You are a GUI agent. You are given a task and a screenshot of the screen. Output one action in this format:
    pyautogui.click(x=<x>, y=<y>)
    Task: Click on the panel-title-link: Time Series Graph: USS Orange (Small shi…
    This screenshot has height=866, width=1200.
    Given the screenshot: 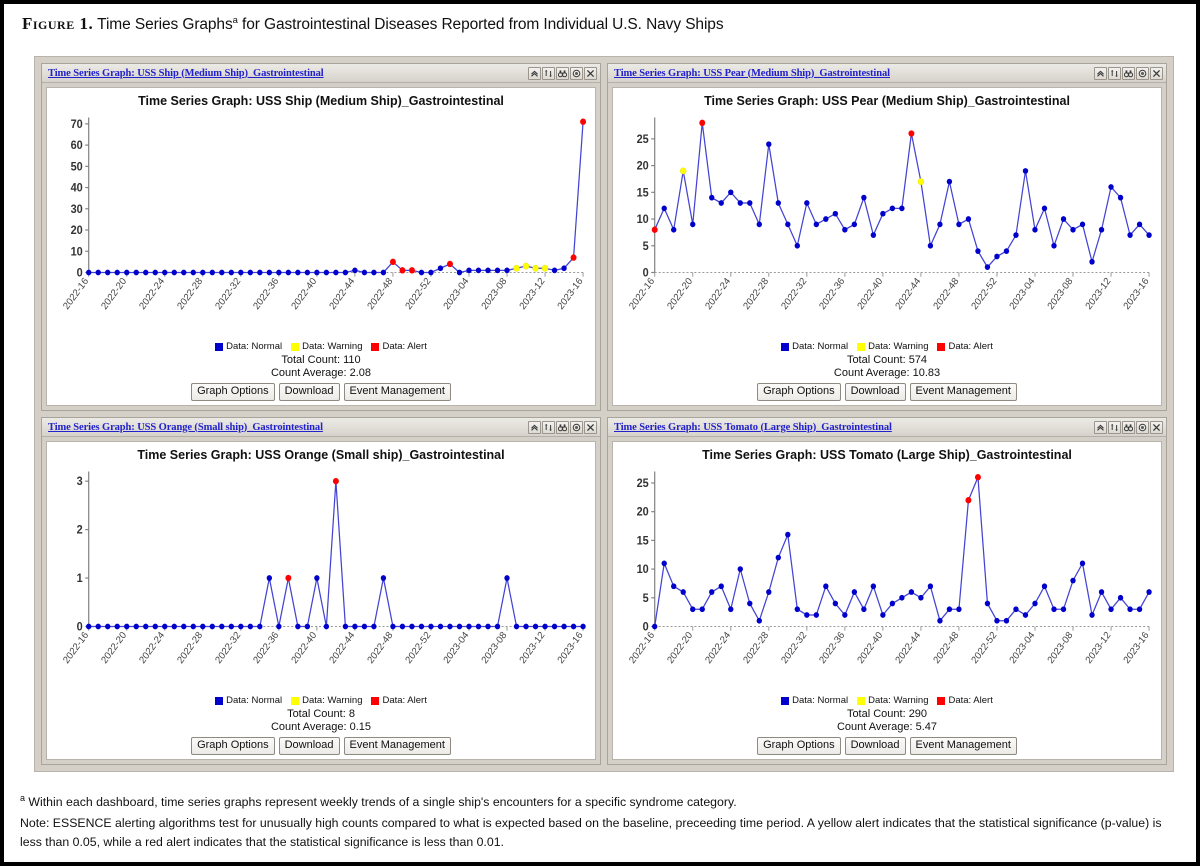 What is the action you would take?
    pyautogui.click(x=185, y=427)
    